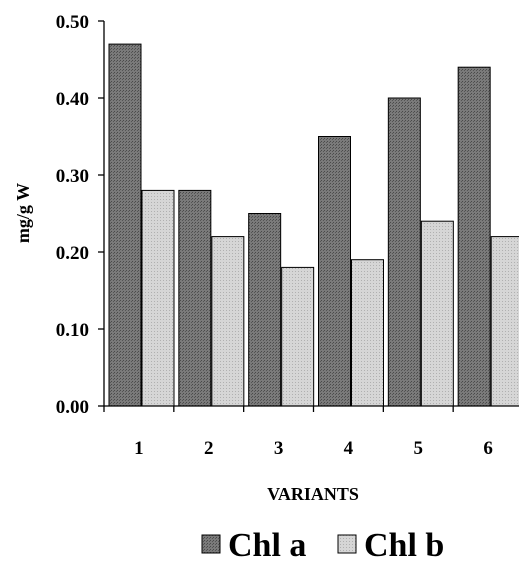  What do you see at coordinates (347, 544) in the screenshot?
I see `legend-swatch-chl-b` at bounding box center [347, 544].